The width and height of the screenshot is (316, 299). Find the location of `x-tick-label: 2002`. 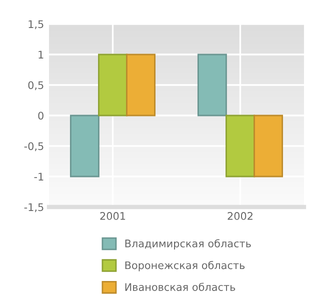

x-tick-label: 2002 is located at coordinates (240, 216).